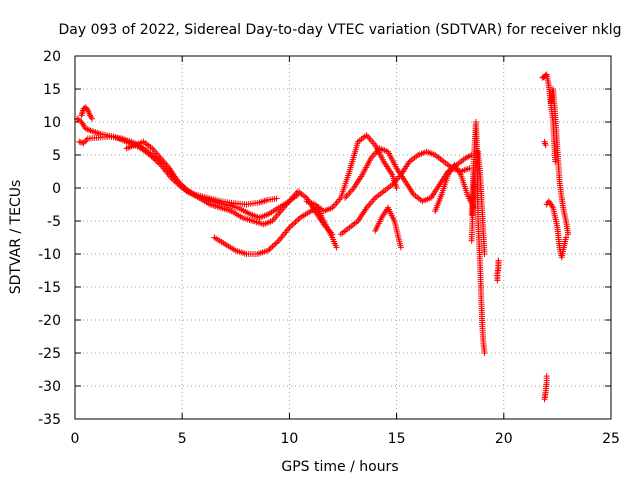 The height and width of the screenshot is (480, 640). What do you see at coordinates (49, 288) in the screenshot?
I see `y-tick-label: -15` at bounding box center [49, 288].